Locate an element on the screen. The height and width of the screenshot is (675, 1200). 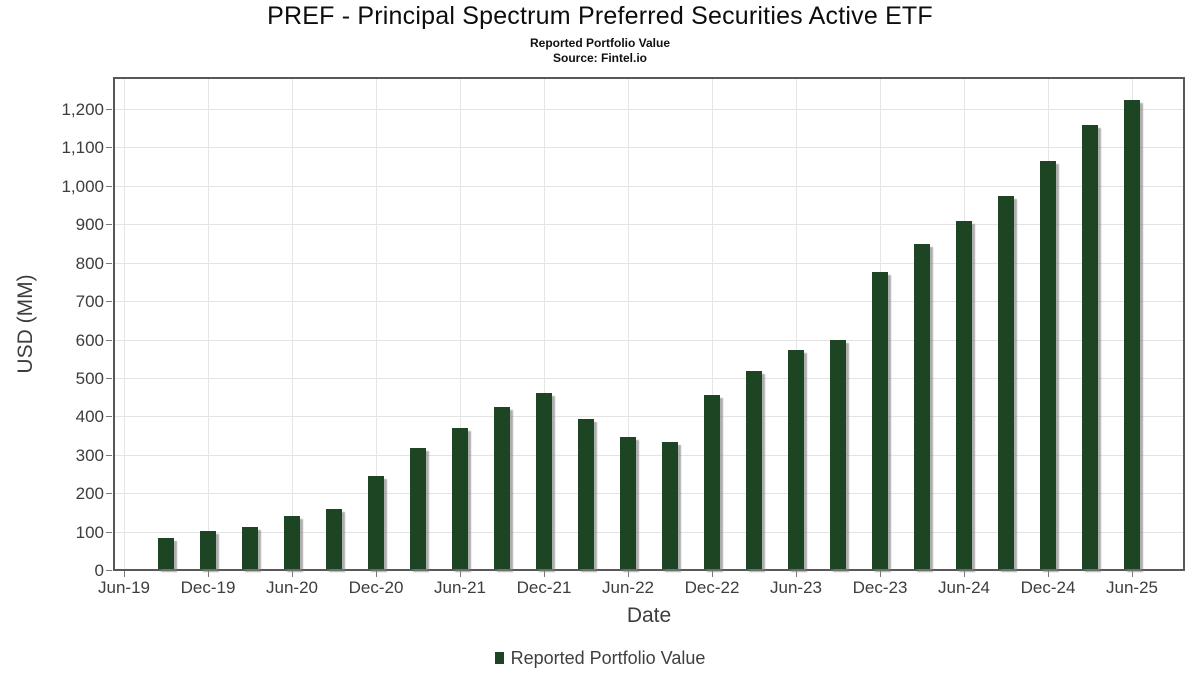
x-tick-label: Jun-24 is located at coordinates (964, 587).